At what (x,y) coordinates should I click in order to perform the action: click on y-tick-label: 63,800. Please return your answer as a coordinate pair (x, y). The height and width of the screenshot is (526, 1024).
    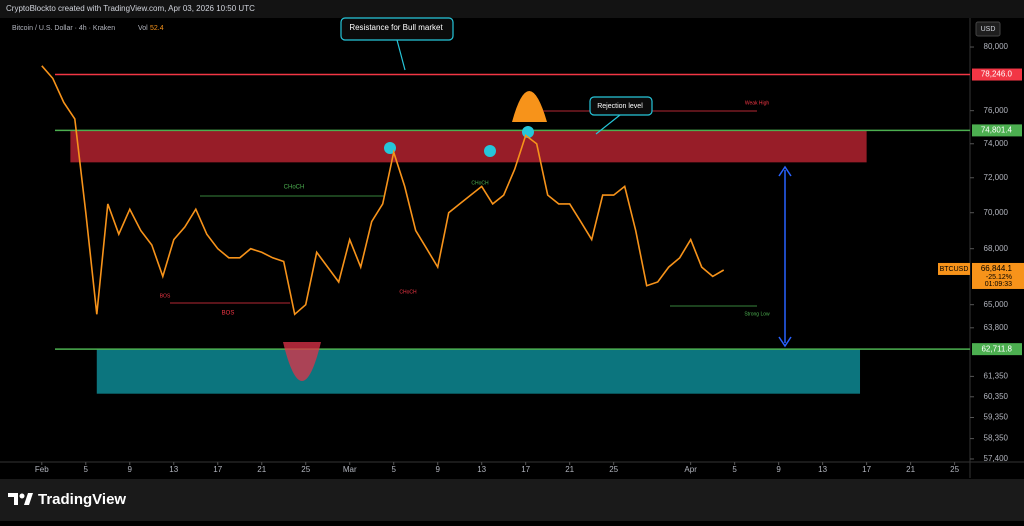
    Looking at the image, I should click on (996, 327).